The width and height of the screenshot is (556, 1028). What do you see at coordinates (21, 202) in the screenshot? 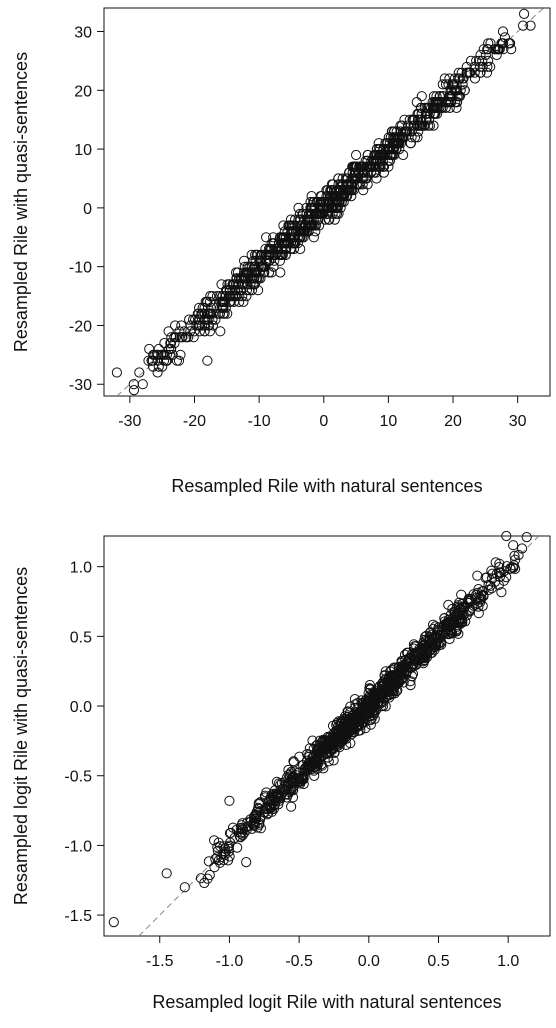
I see `y-axis-label: Resampled Rile with quasi-sentences` at bounding box center [21, 202].